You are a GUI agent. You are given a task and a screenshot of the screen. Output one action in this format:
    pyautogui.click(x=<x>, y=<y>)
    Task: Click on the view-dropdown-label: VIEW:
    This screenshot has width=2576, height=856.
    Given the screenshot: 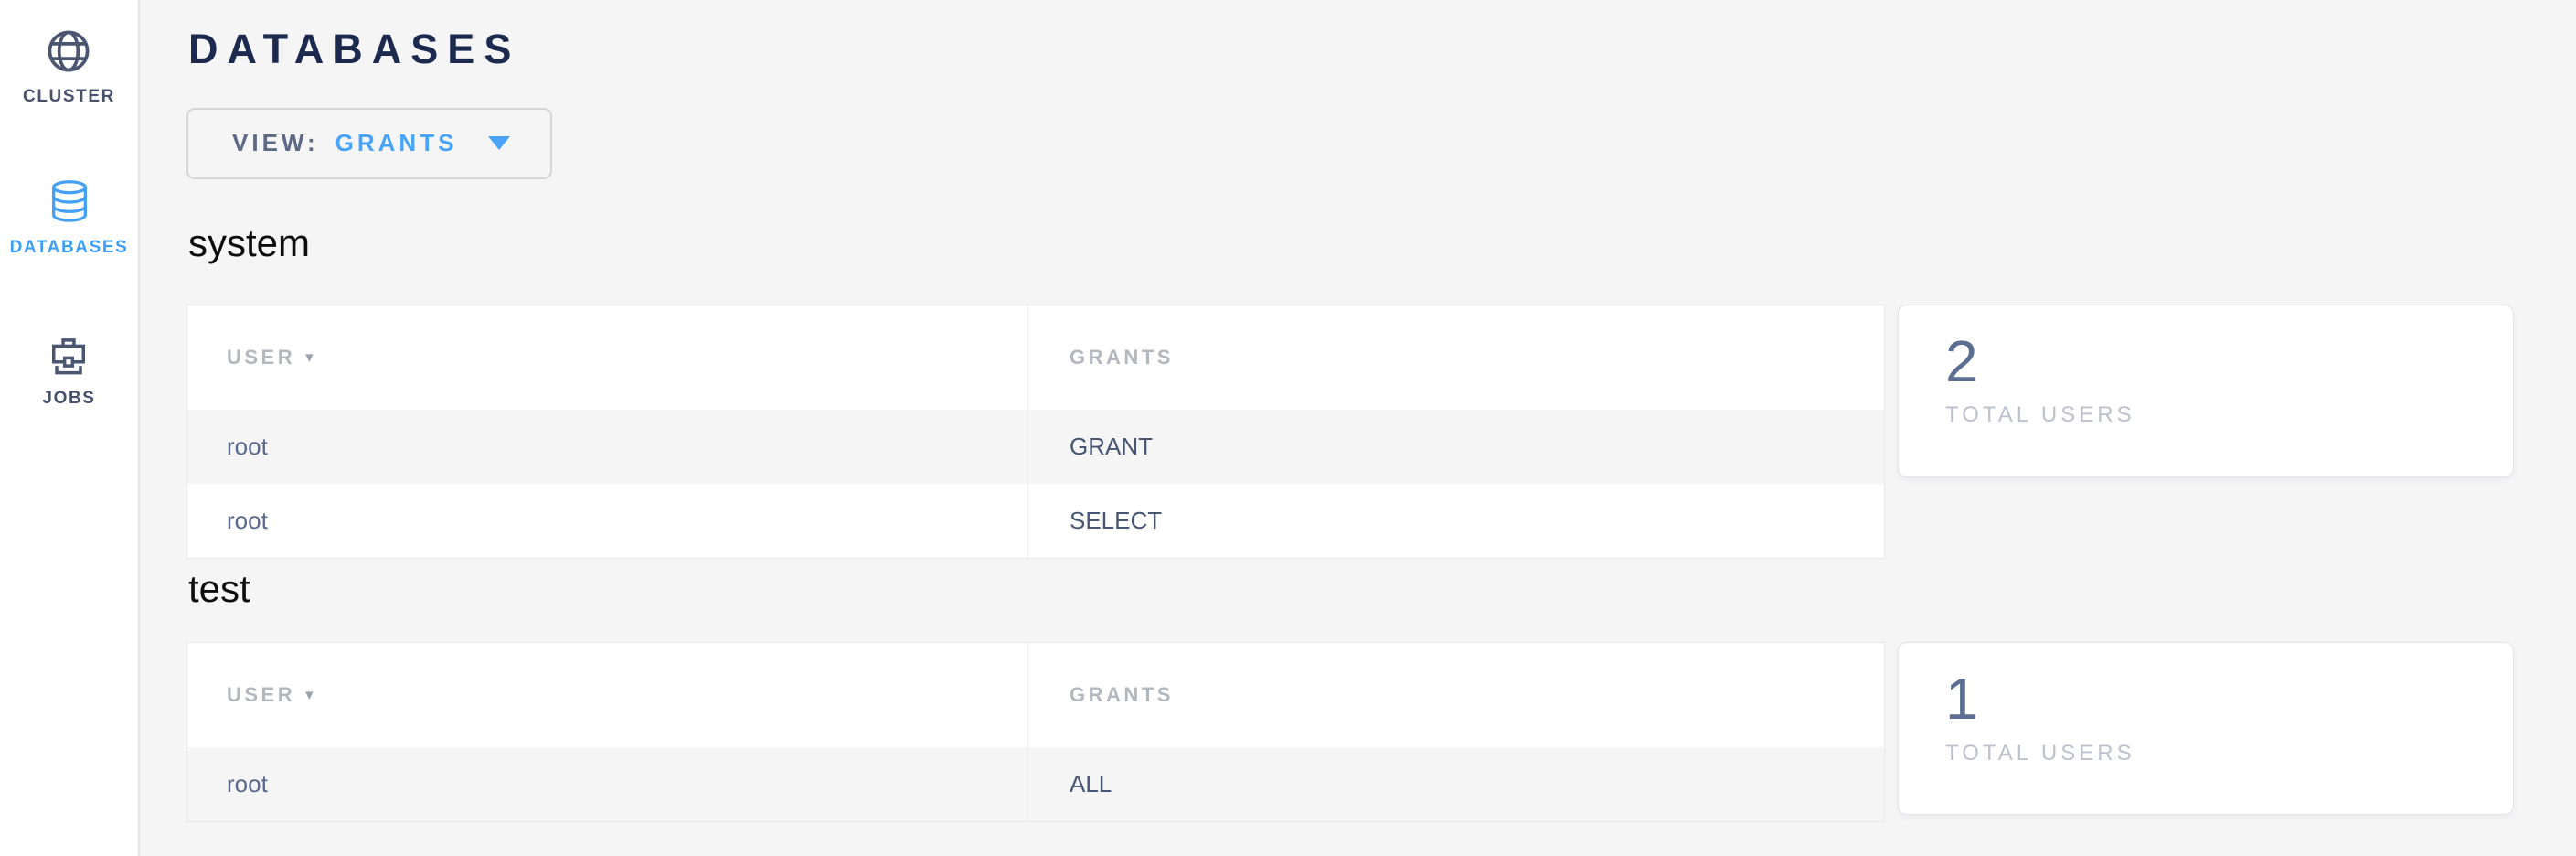 What is the action you would take?
    pyautogui.click(x=275, y=142)
    